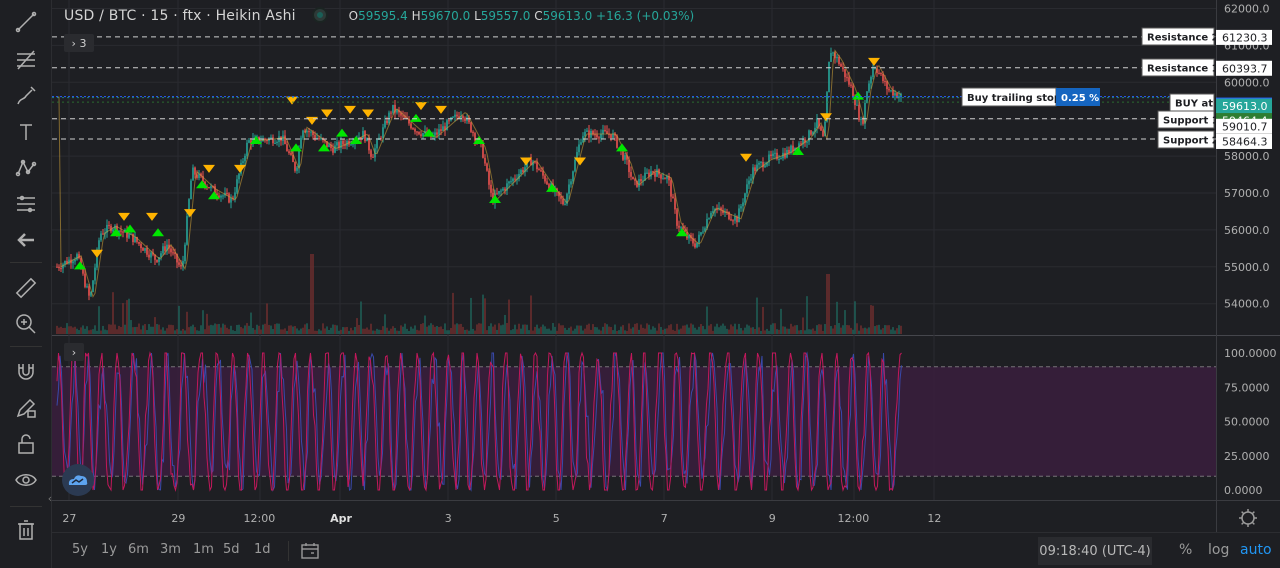 This screenshot has height=568, width=1280. I want to click on price-tick-label: 54000.0, so click(1247, 304).